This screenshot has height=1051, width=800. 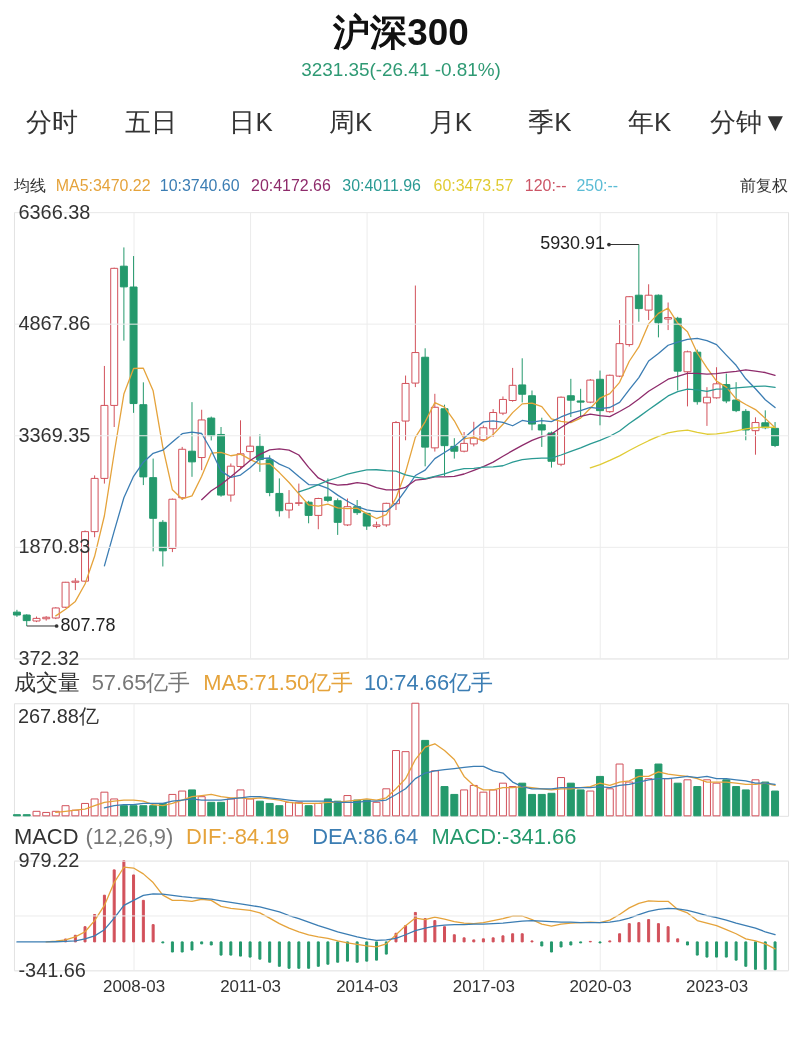 What do you see at coordinates (600, 986) in the screenshot?
I see `x-tick-label: 2020-03` at bounding box center [600, 986].